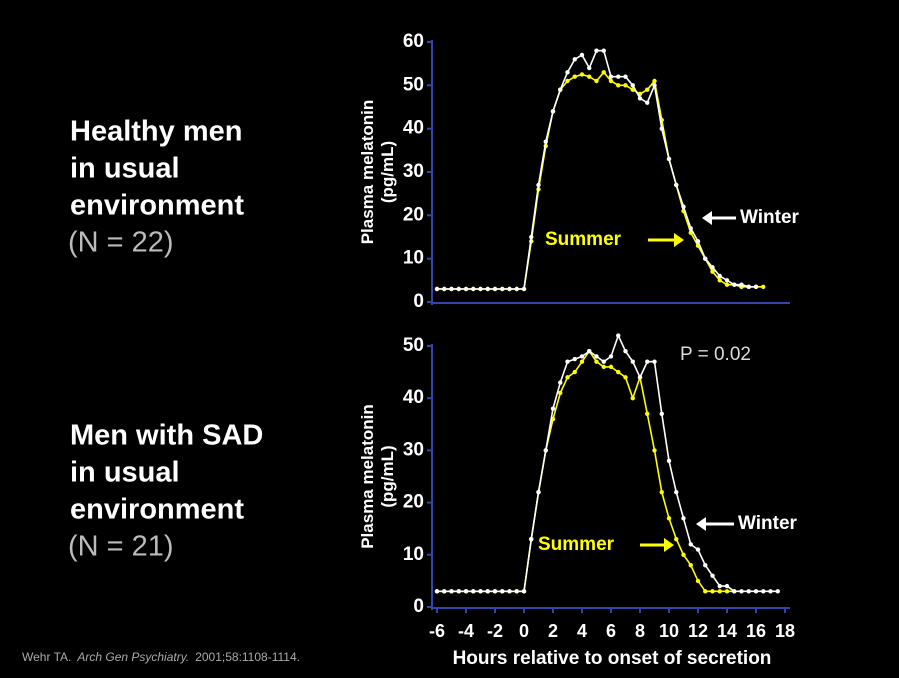 The height and width of the screenshot is (678, 899). What do you see at coordinates (377, 172) in the screenshot?
I see `y-axis-label: Plasma melatonin(pg/mL)` at bounding box center [377, 172].